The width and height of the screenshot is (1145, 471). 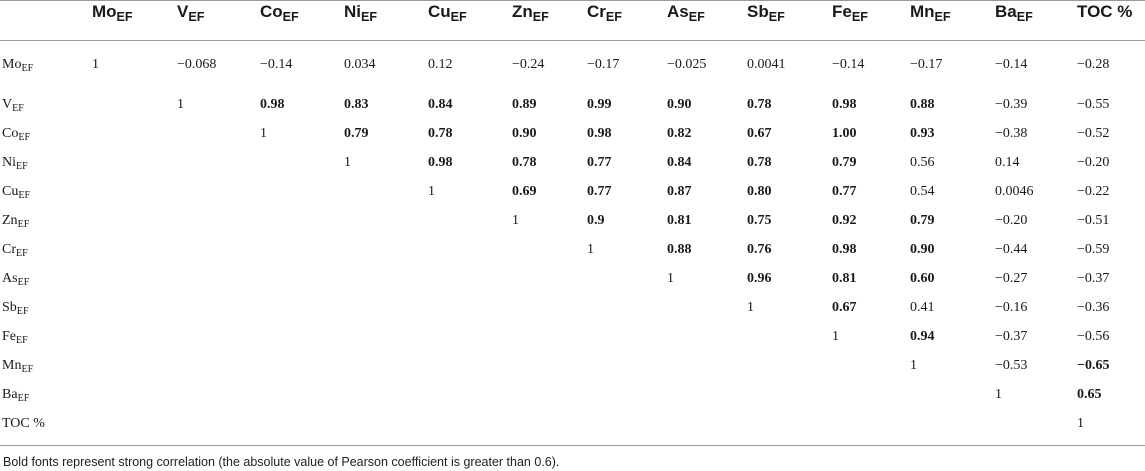 What do you see at coordinates (930, 13) in the screenshot?
I see `column-header-mn: MnEF` at bounding box center [930, 13].